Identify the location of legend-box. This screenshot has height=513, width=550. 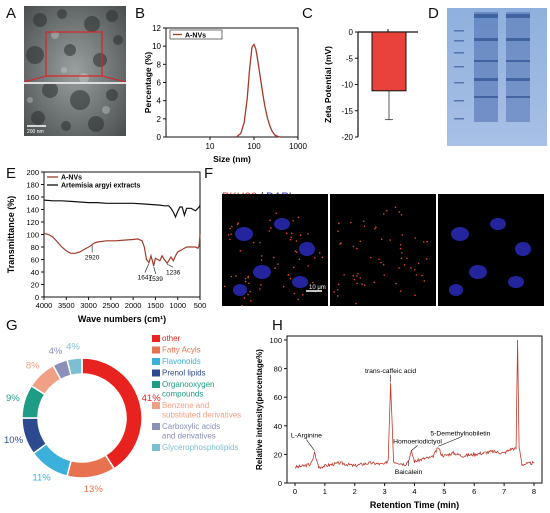
(196, 34).